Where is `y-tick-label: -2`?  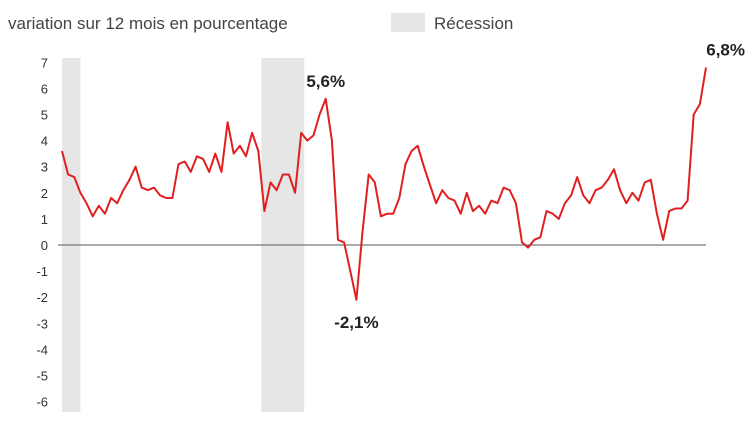
y-tick-label: -2 is located at coordinates (42, 297).